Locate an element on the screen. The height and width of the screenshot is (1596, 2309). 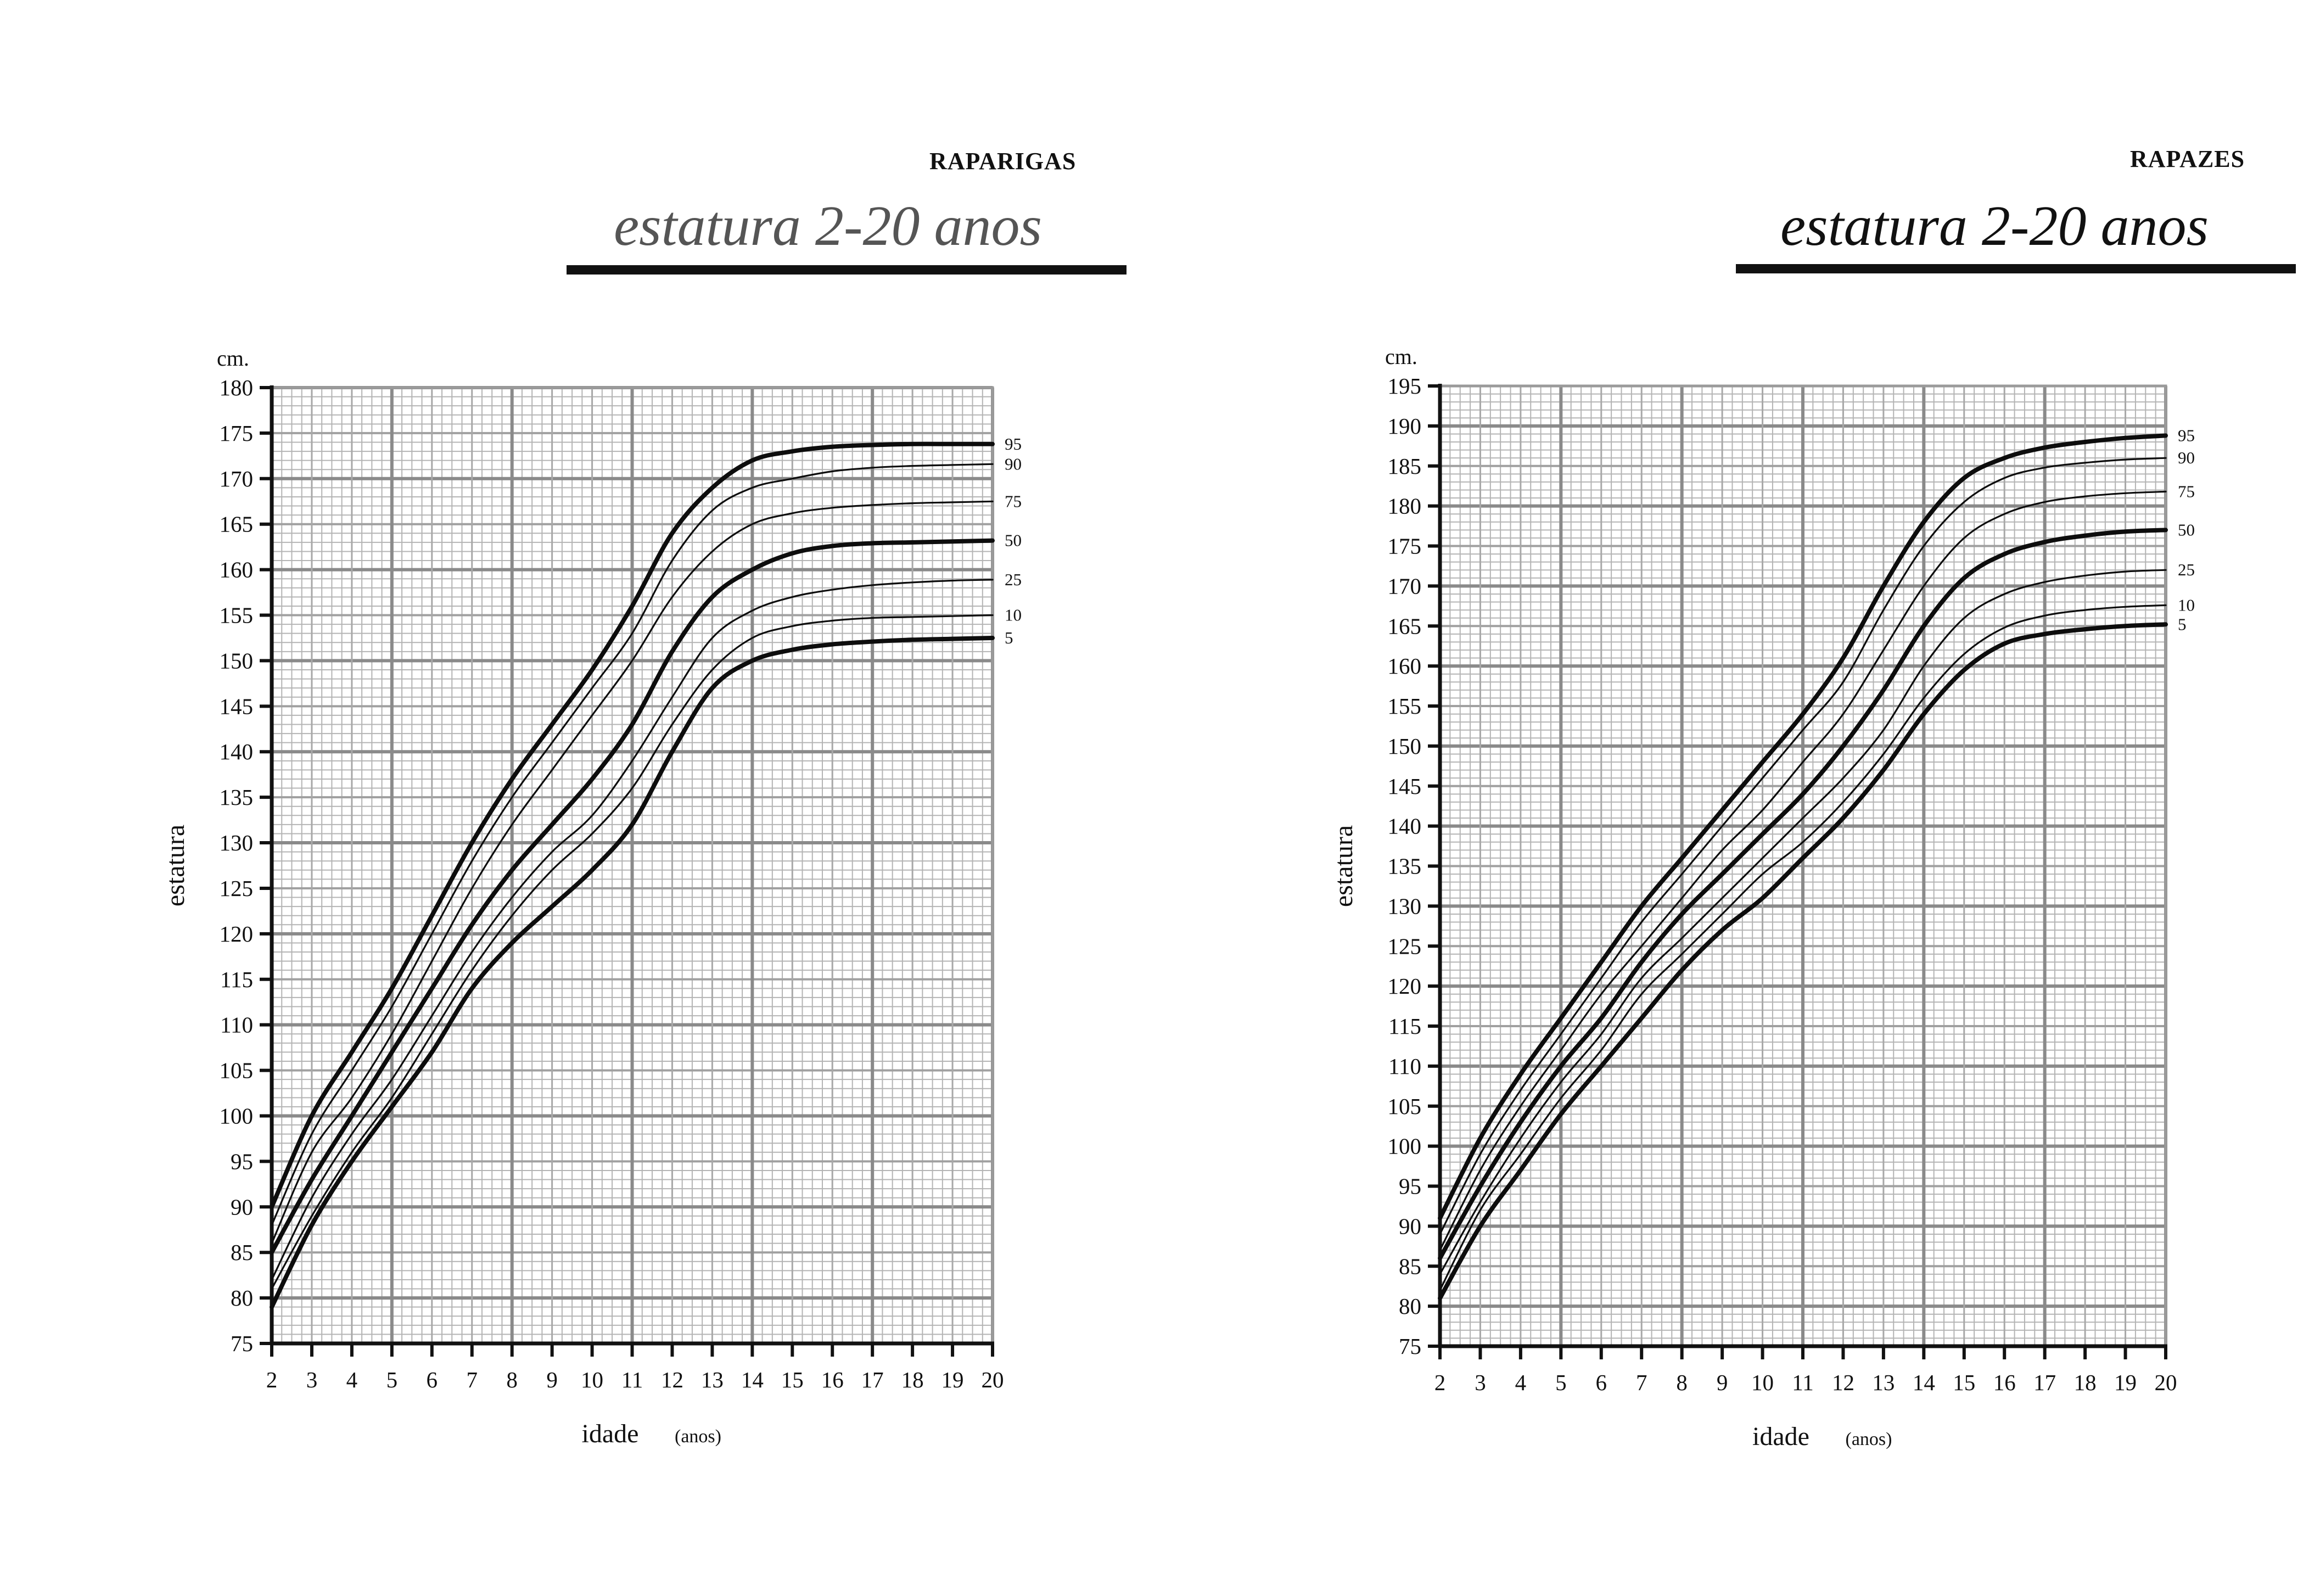
x-tick-label: 8 is located at coordinates (512, 1379).